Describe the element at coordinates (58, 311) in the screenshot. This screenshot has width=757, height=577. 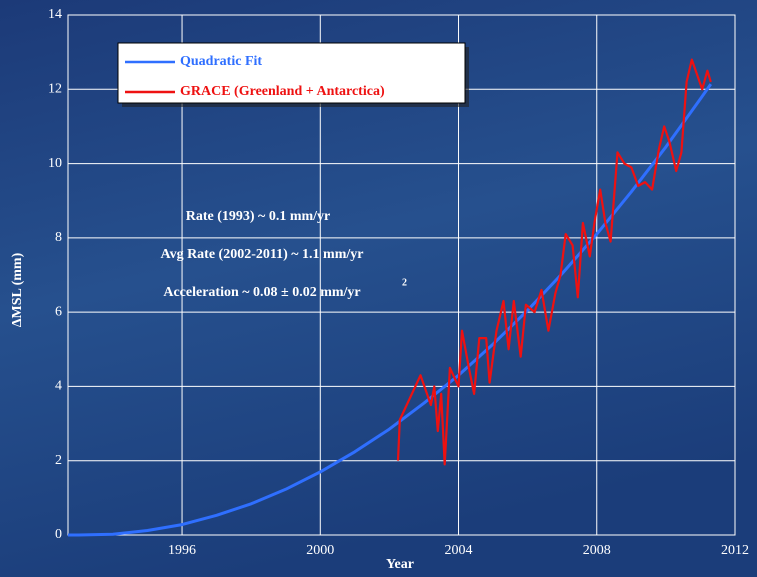
I see `y-tick-label: 6` at that location.